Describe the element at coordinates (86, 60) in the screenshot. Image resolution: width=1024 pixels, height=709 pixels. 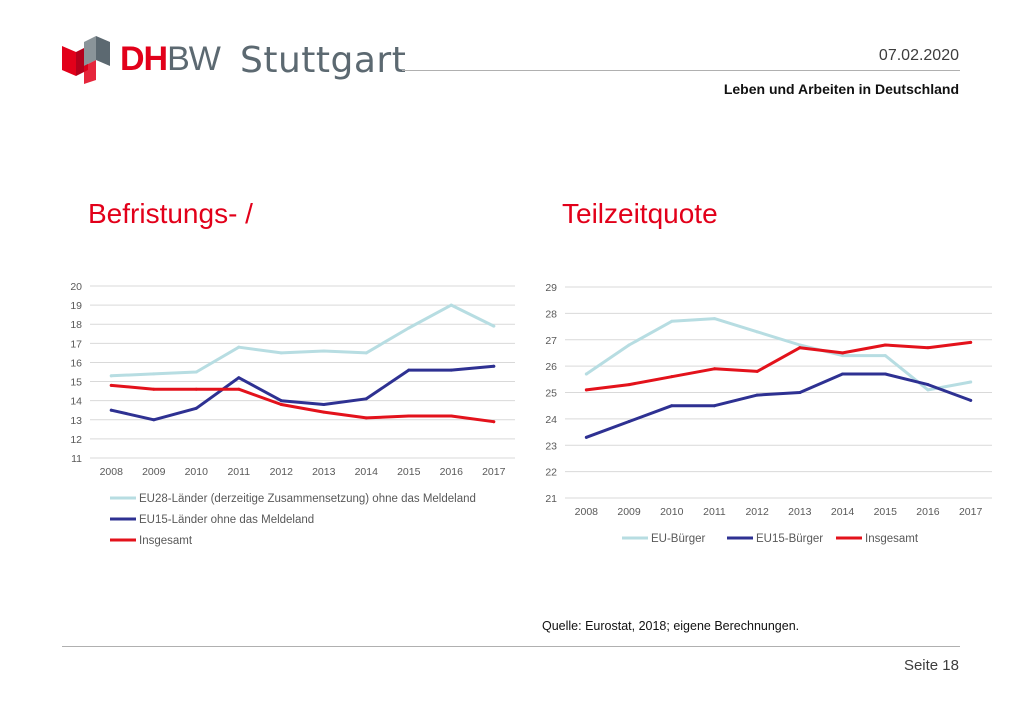
I see `dhbw-logo-icon` at that location.